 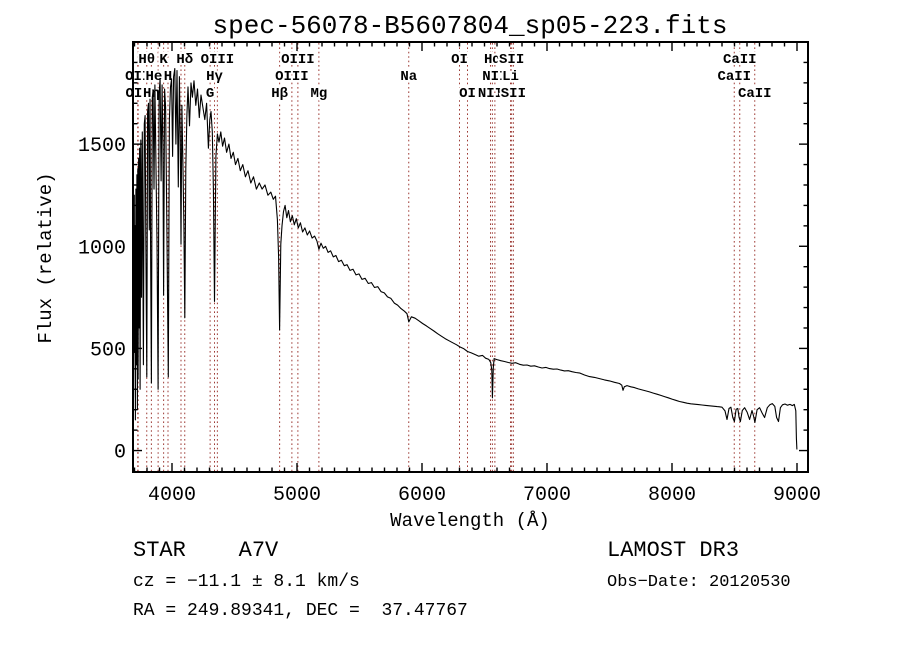 I want to click on spectral-line-label: Hη, so click(x=151, y=94).